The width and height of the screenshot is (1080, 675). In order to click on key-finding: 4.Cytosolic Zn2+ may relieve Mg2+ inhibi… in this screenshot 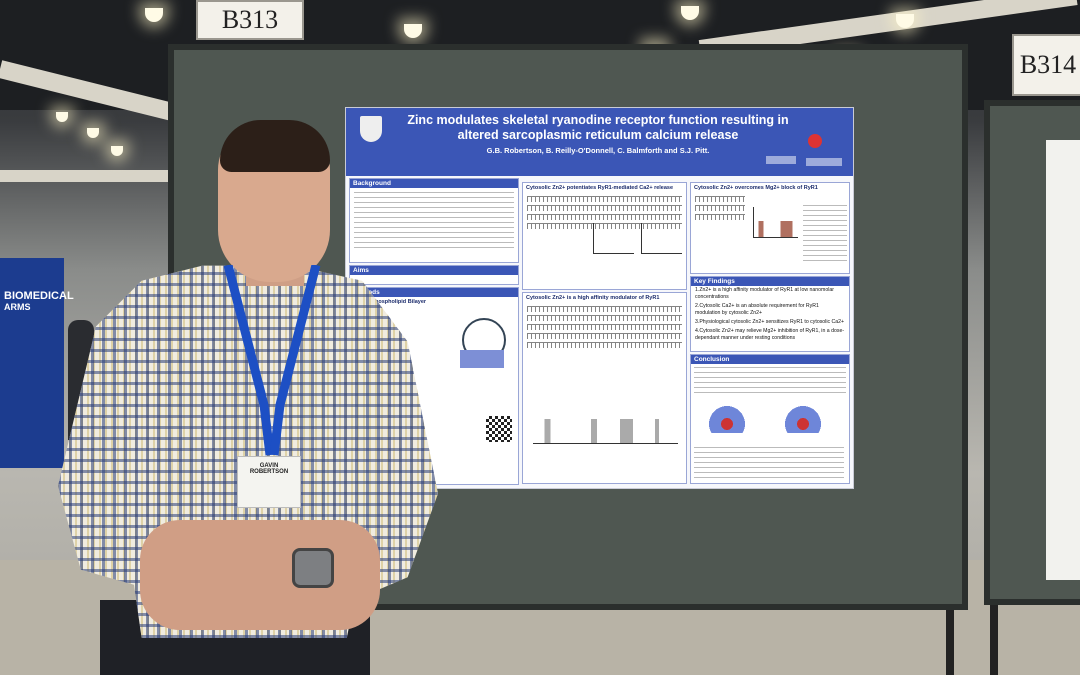, I will do `click(770, 334)`.